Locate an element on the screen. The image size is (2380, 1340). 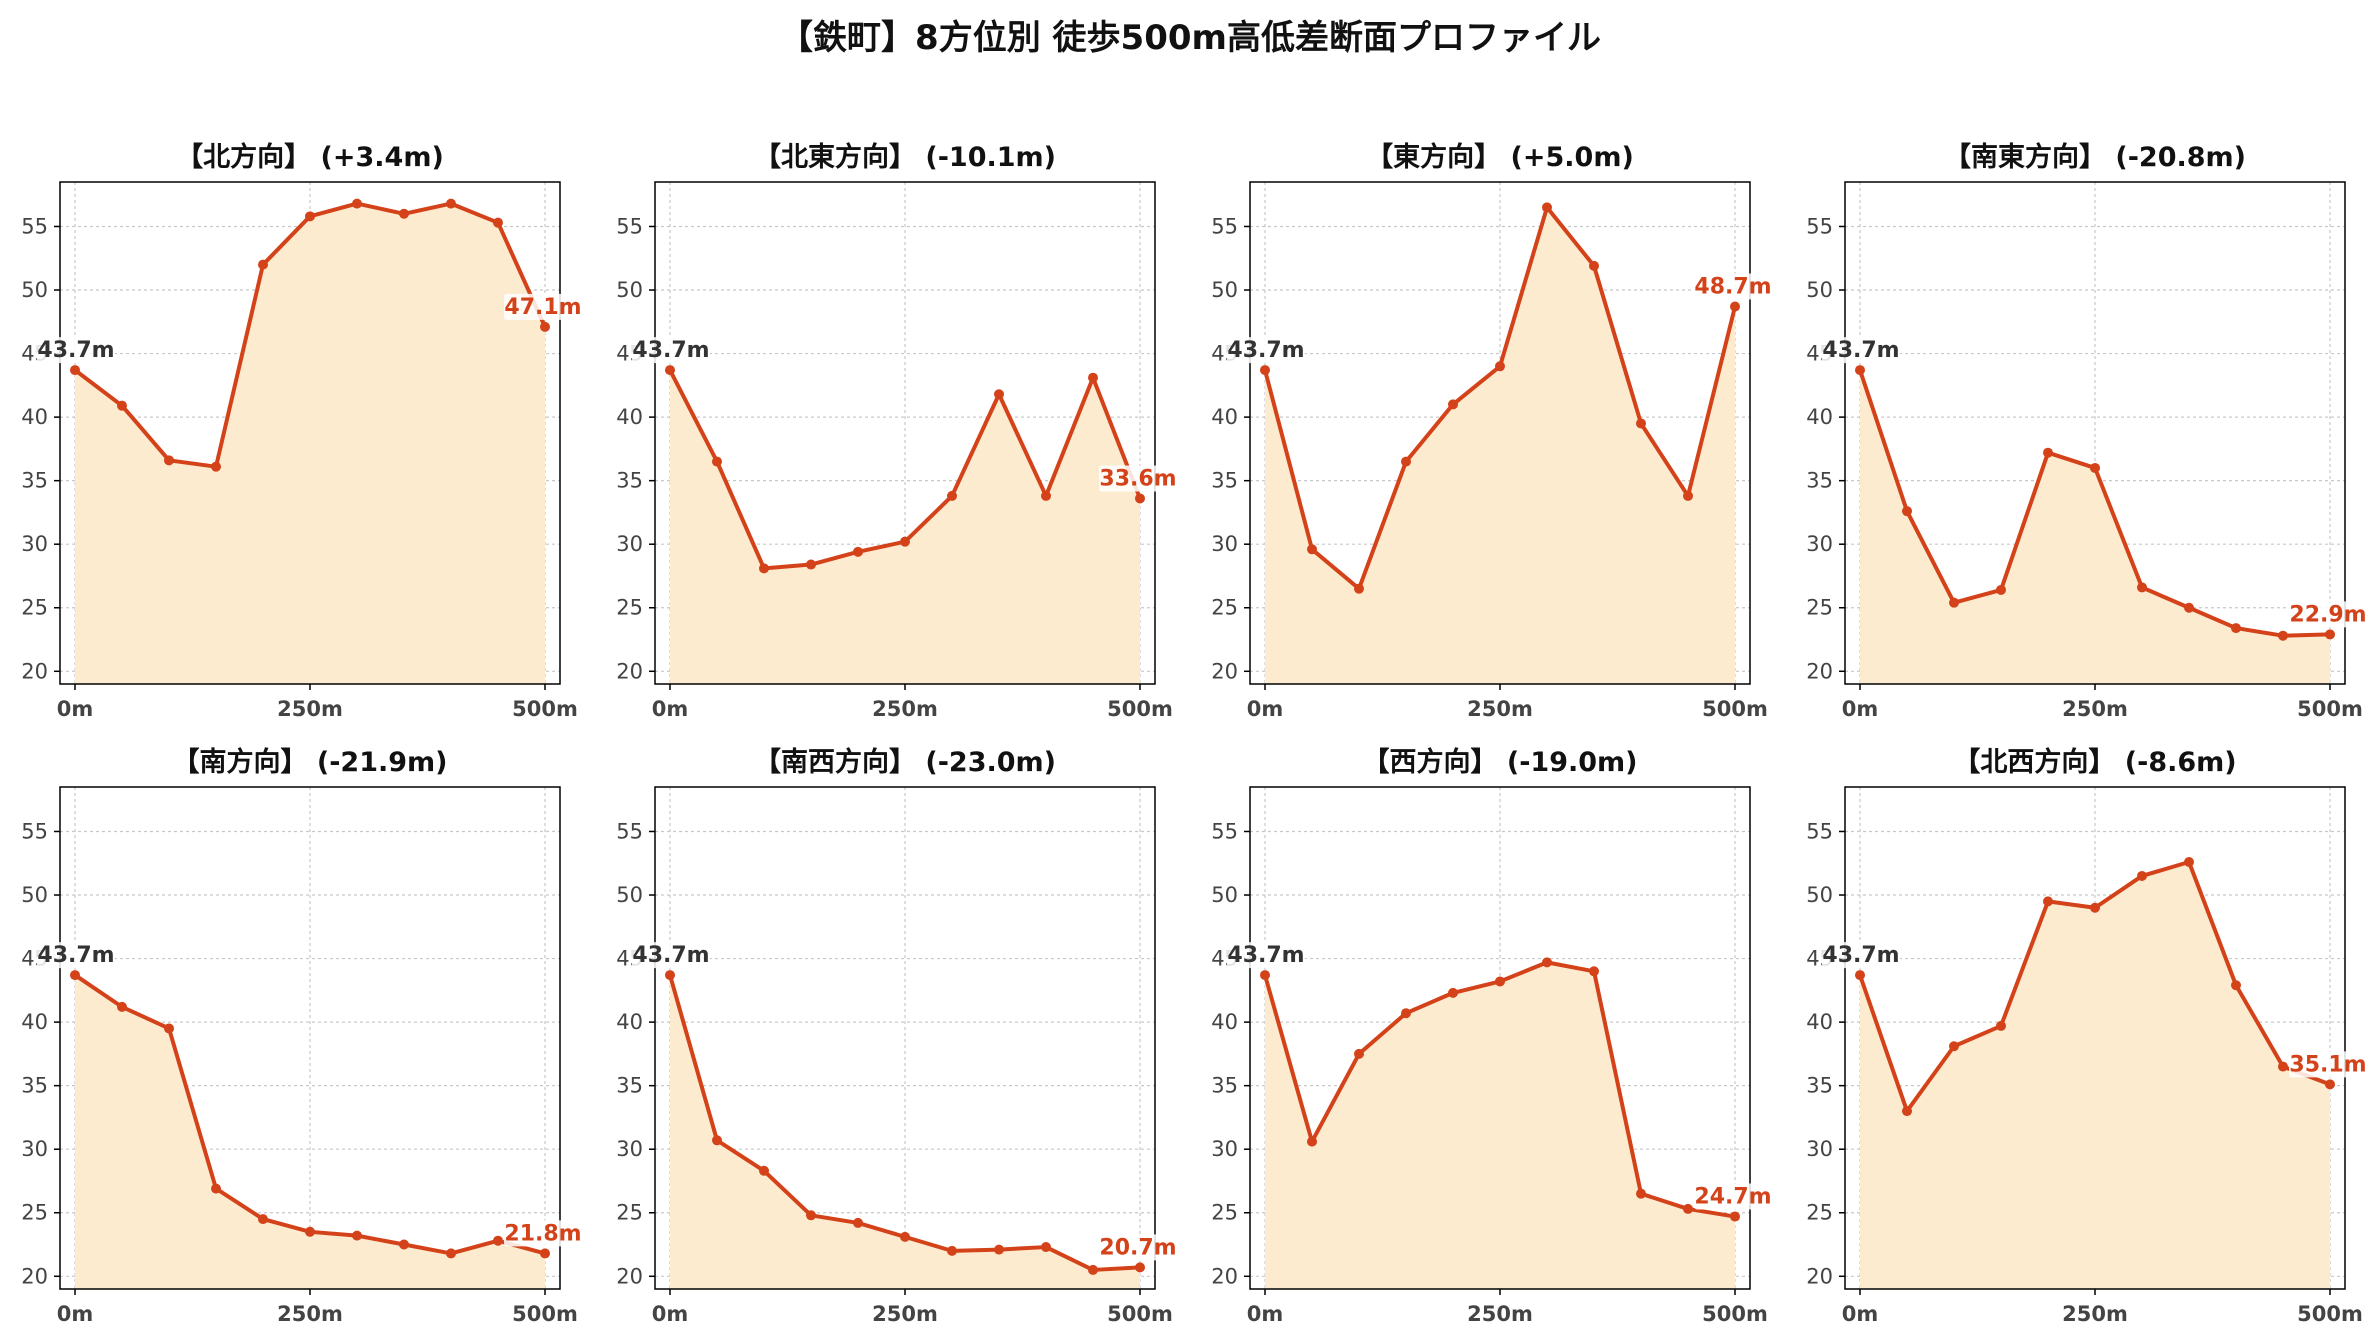
panel-title: 【西方向】 (-19.0m) is located at coordinates (1499, 762).